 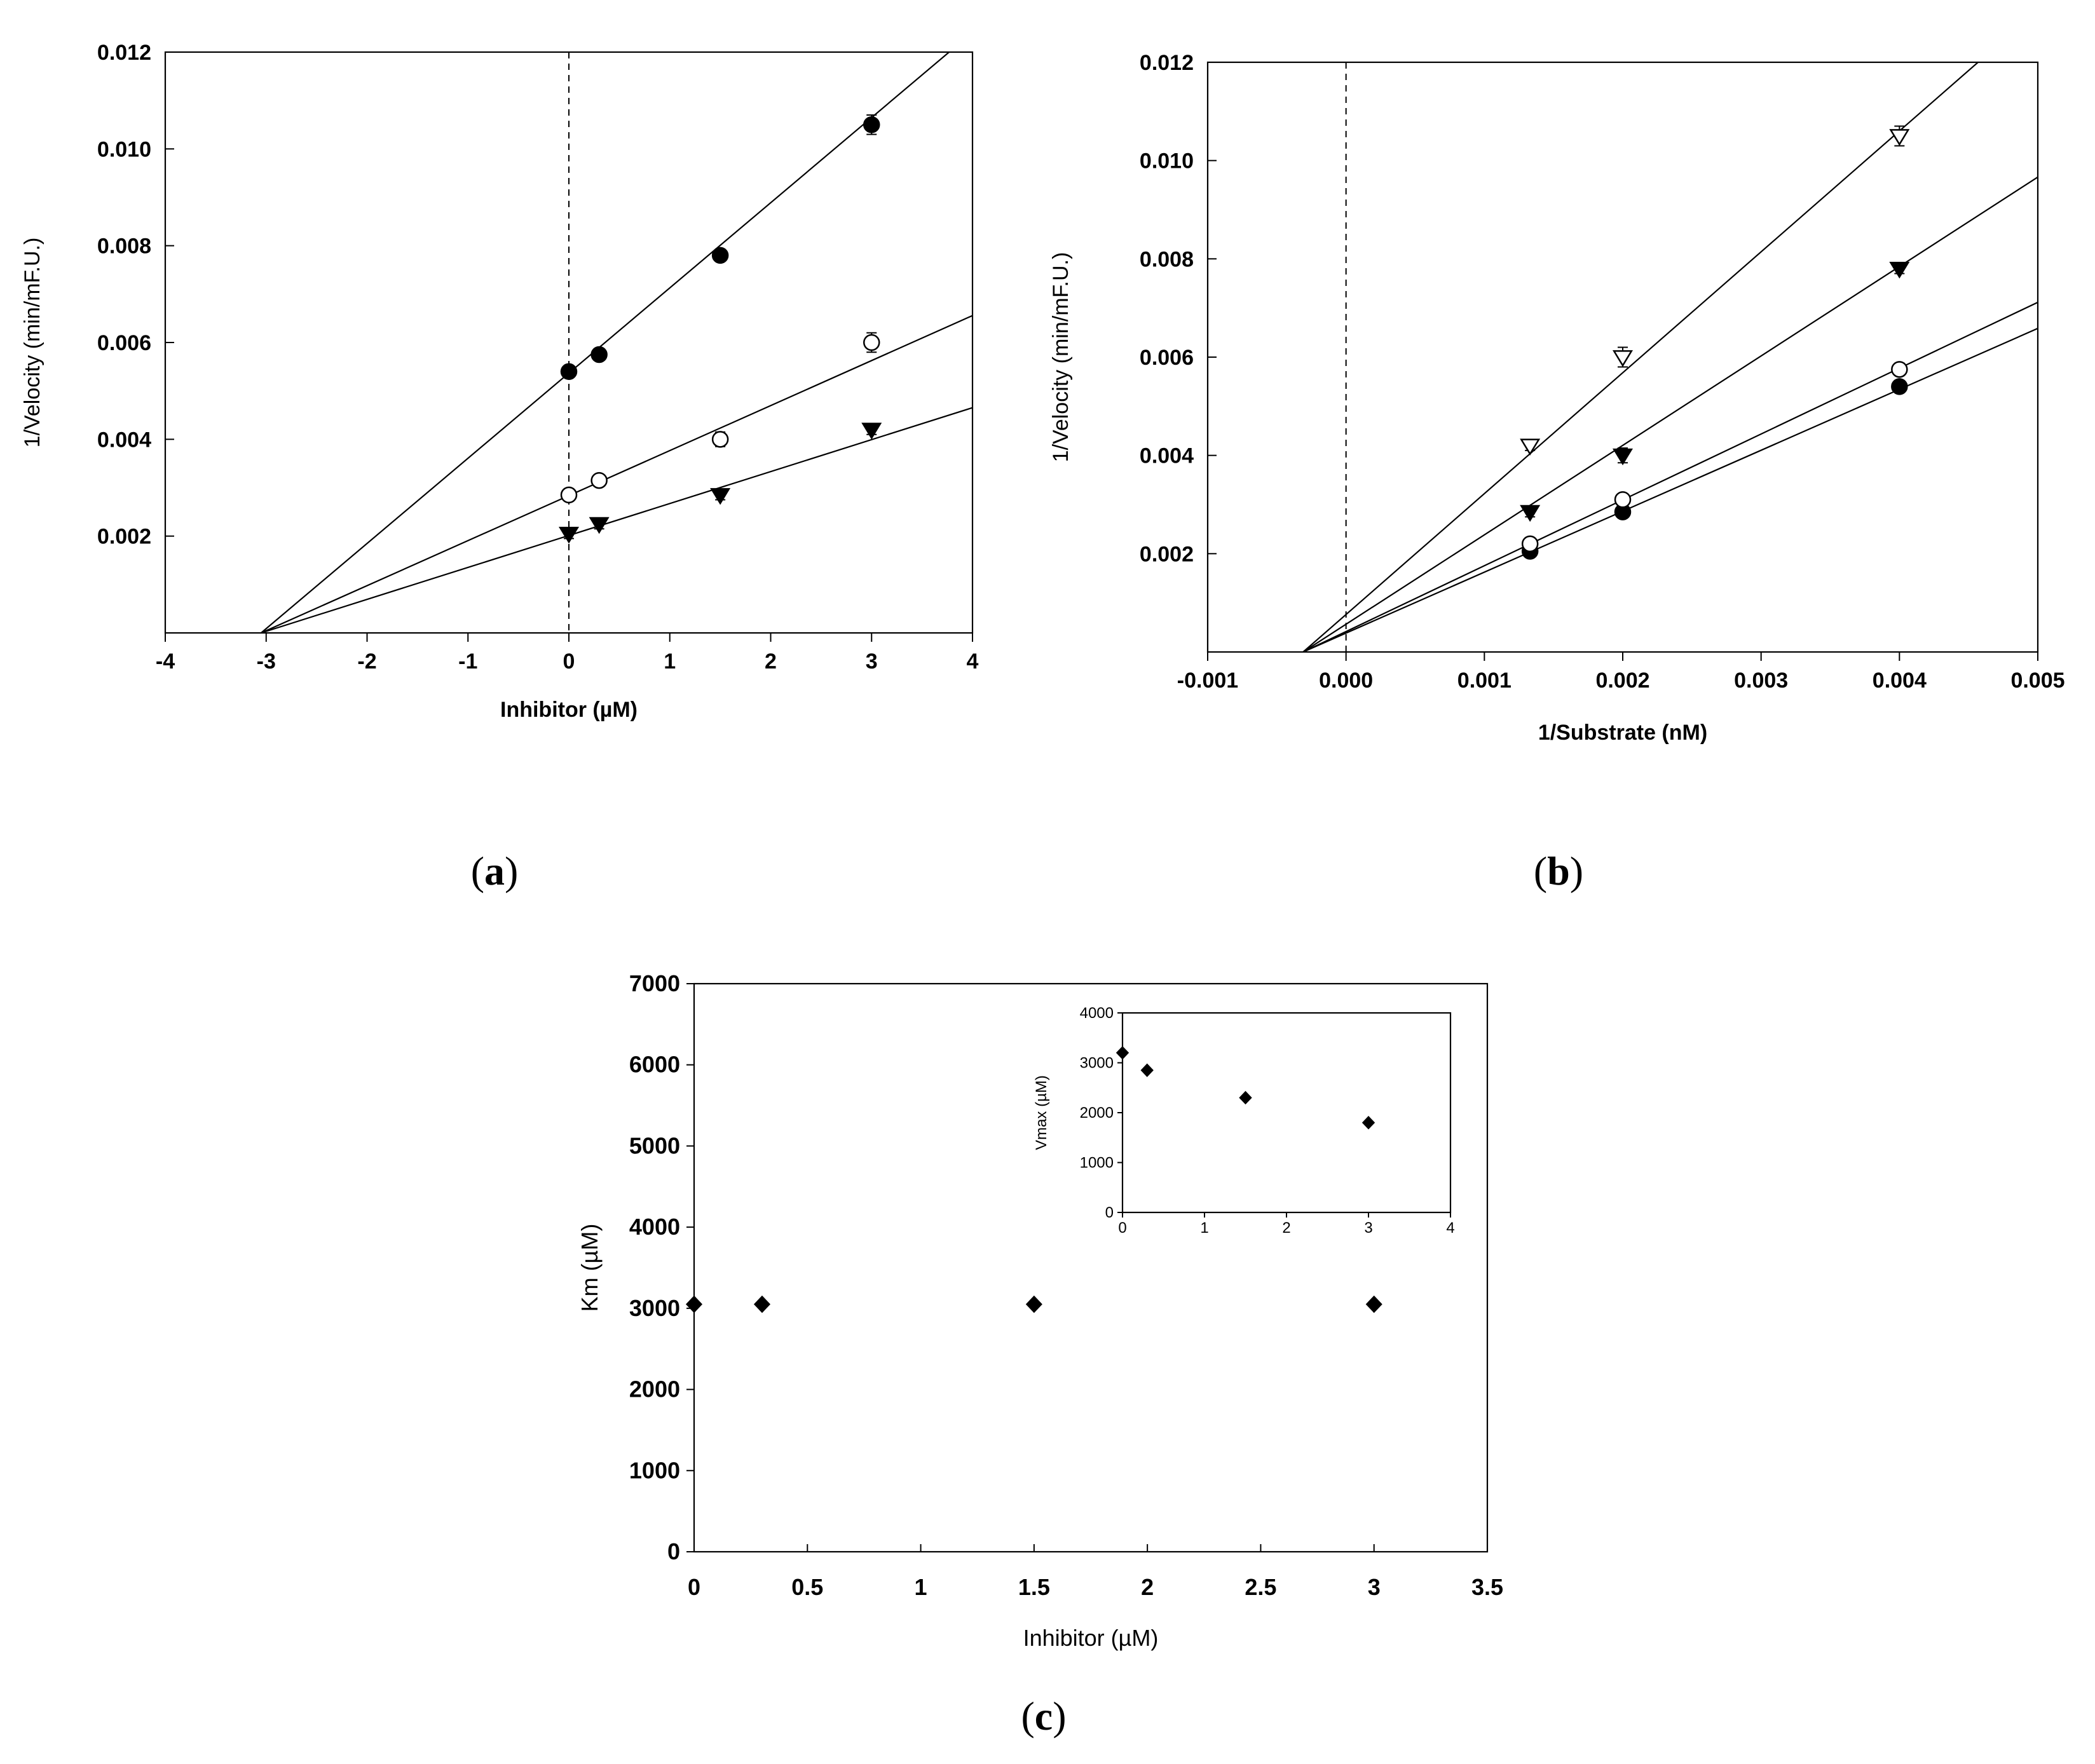 I want to click on x-tick-label: -2, so click(x=366, y=661).